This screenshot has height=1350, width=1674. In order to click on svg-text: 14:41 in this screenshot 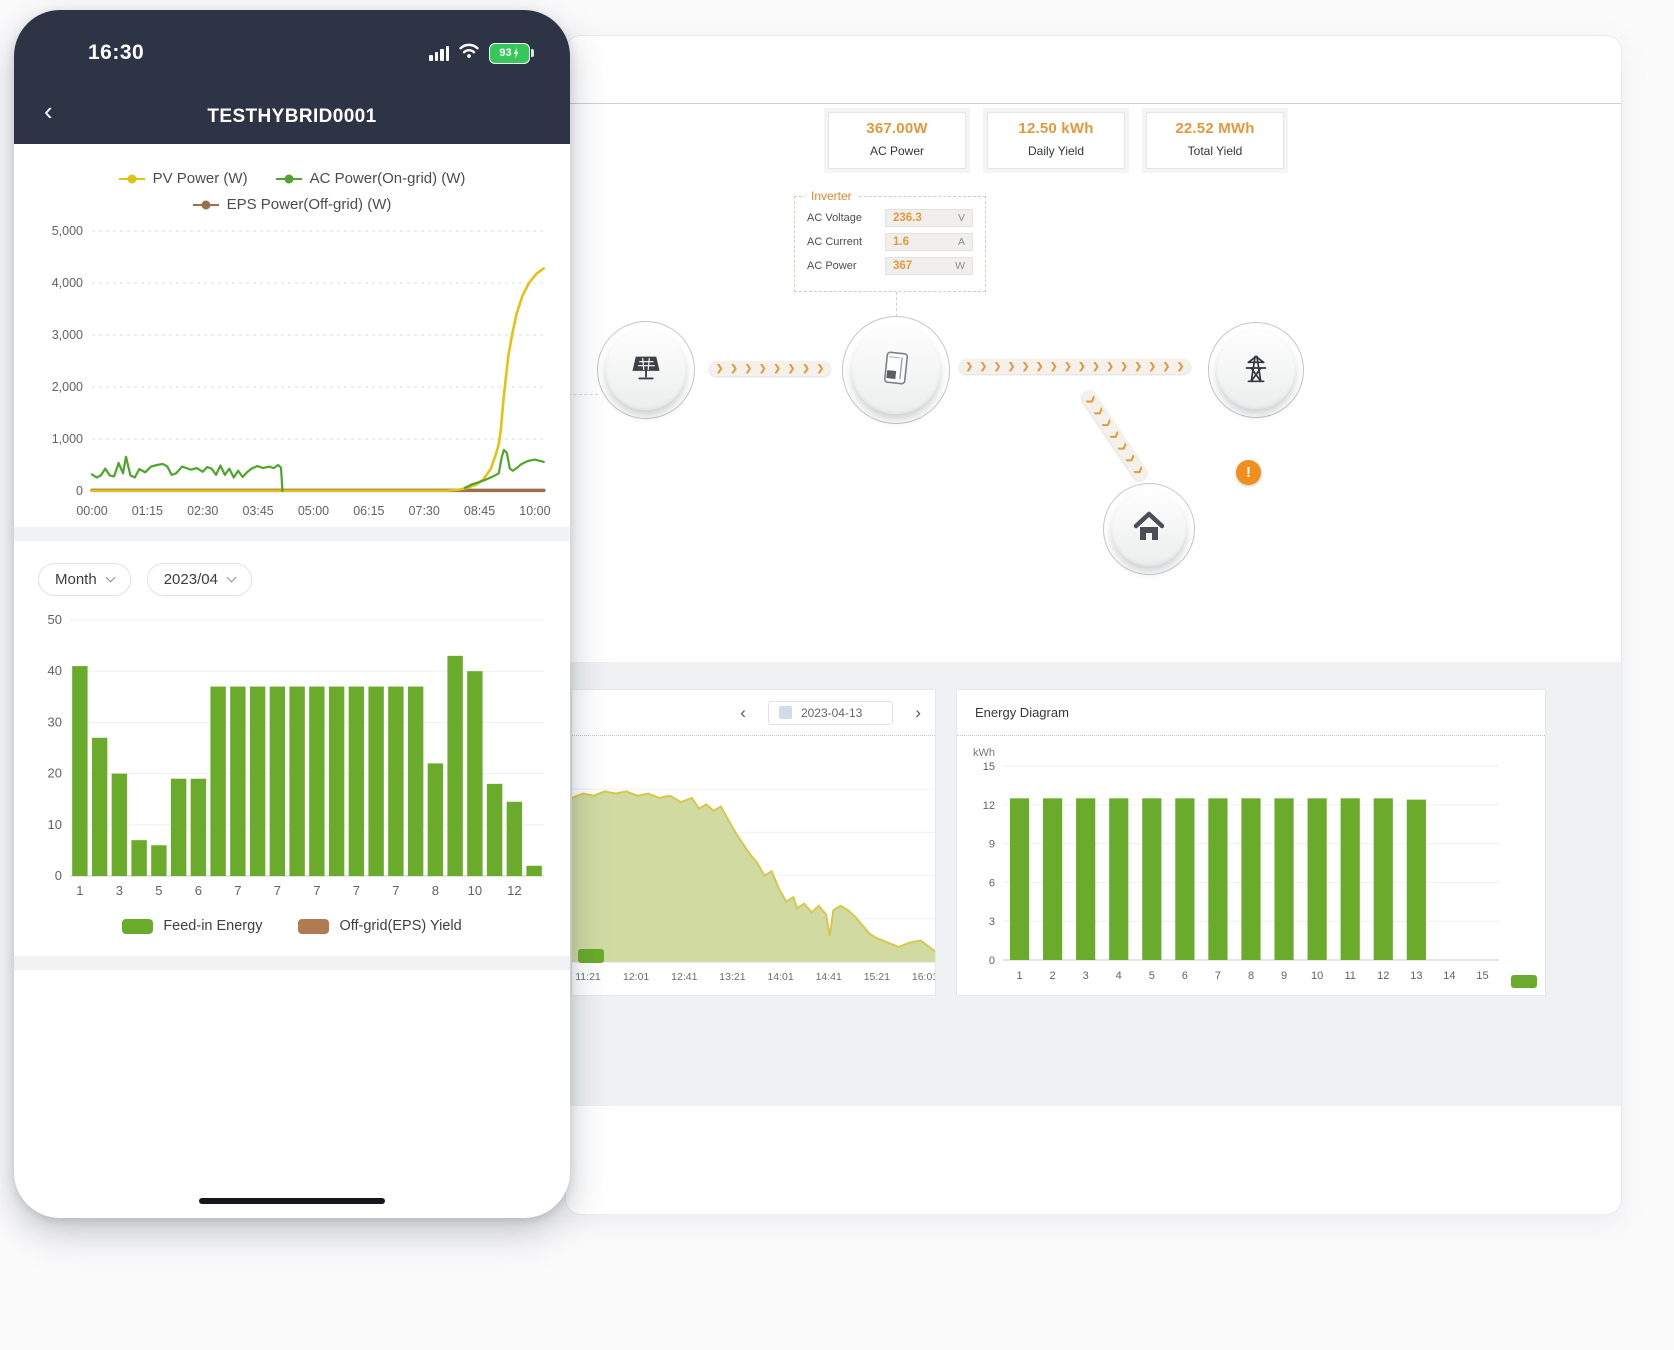, I will do `click(829, 977)`.